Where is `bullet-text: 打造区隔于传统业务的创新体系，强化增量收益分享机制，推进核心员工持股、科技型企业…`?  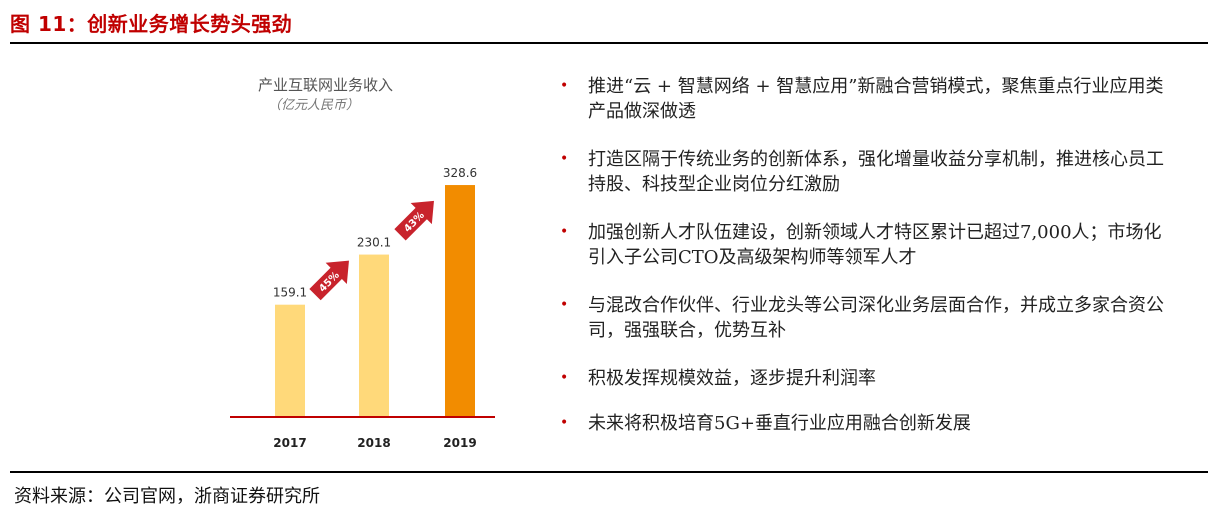
bullet-text: 打造区隔于传统业务的创新体系，强化增量收益分享机制，推进核心员工持股、科技型企业… is located at coordinates (876, 172).